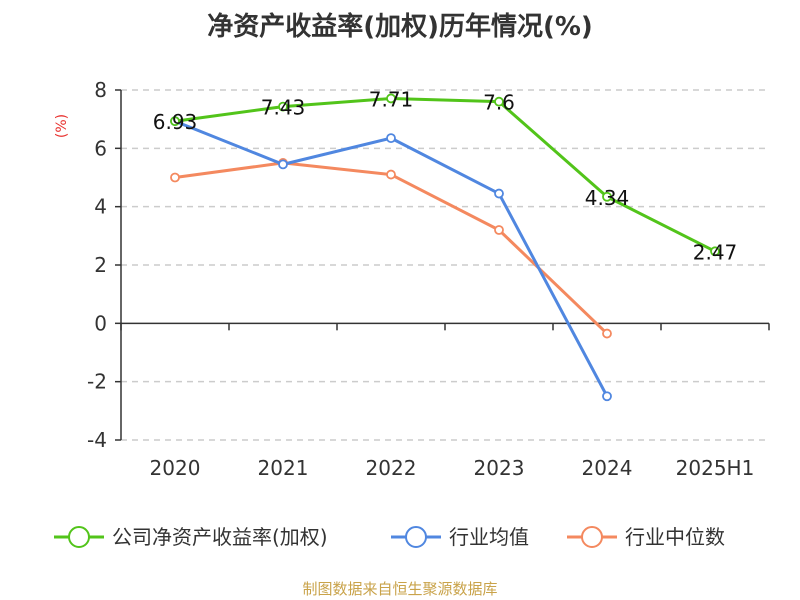  Describe the element at coordinates (100, 207) in the screenshot. I see `y-tick-label: 4` at that location.